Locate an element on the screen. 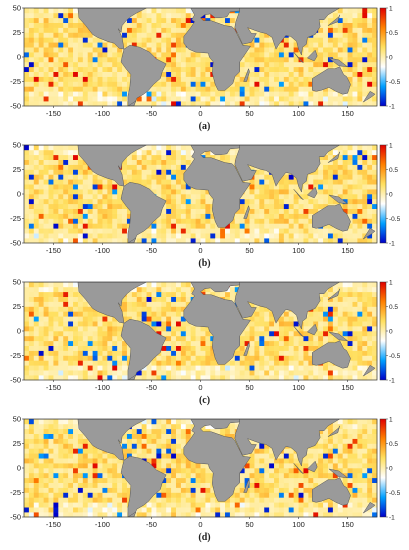  panel-label: (b) is located at coordinates (204, 263).